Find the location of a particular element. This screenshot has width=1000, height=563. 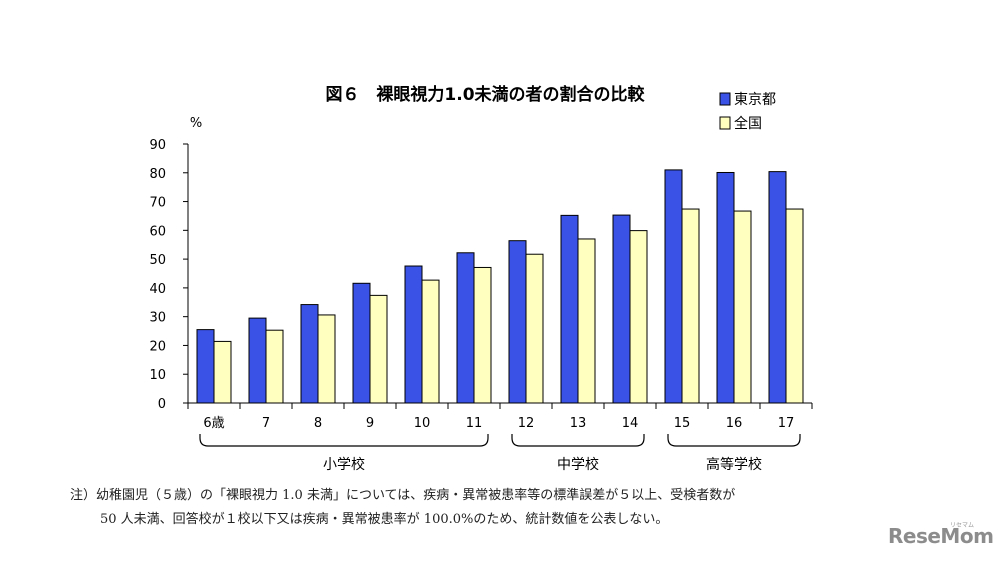

x-category-label: 17 is located at coordinates (786, 423).